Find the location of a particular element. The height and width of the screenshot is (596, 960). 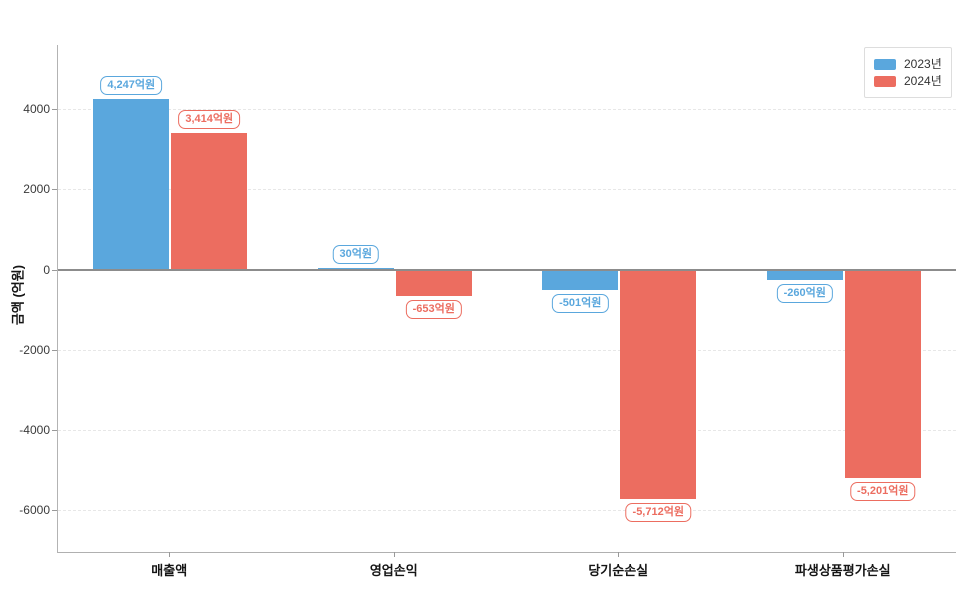

x-category-label-3: 당기순손실 is located at coordinates (618, 570).